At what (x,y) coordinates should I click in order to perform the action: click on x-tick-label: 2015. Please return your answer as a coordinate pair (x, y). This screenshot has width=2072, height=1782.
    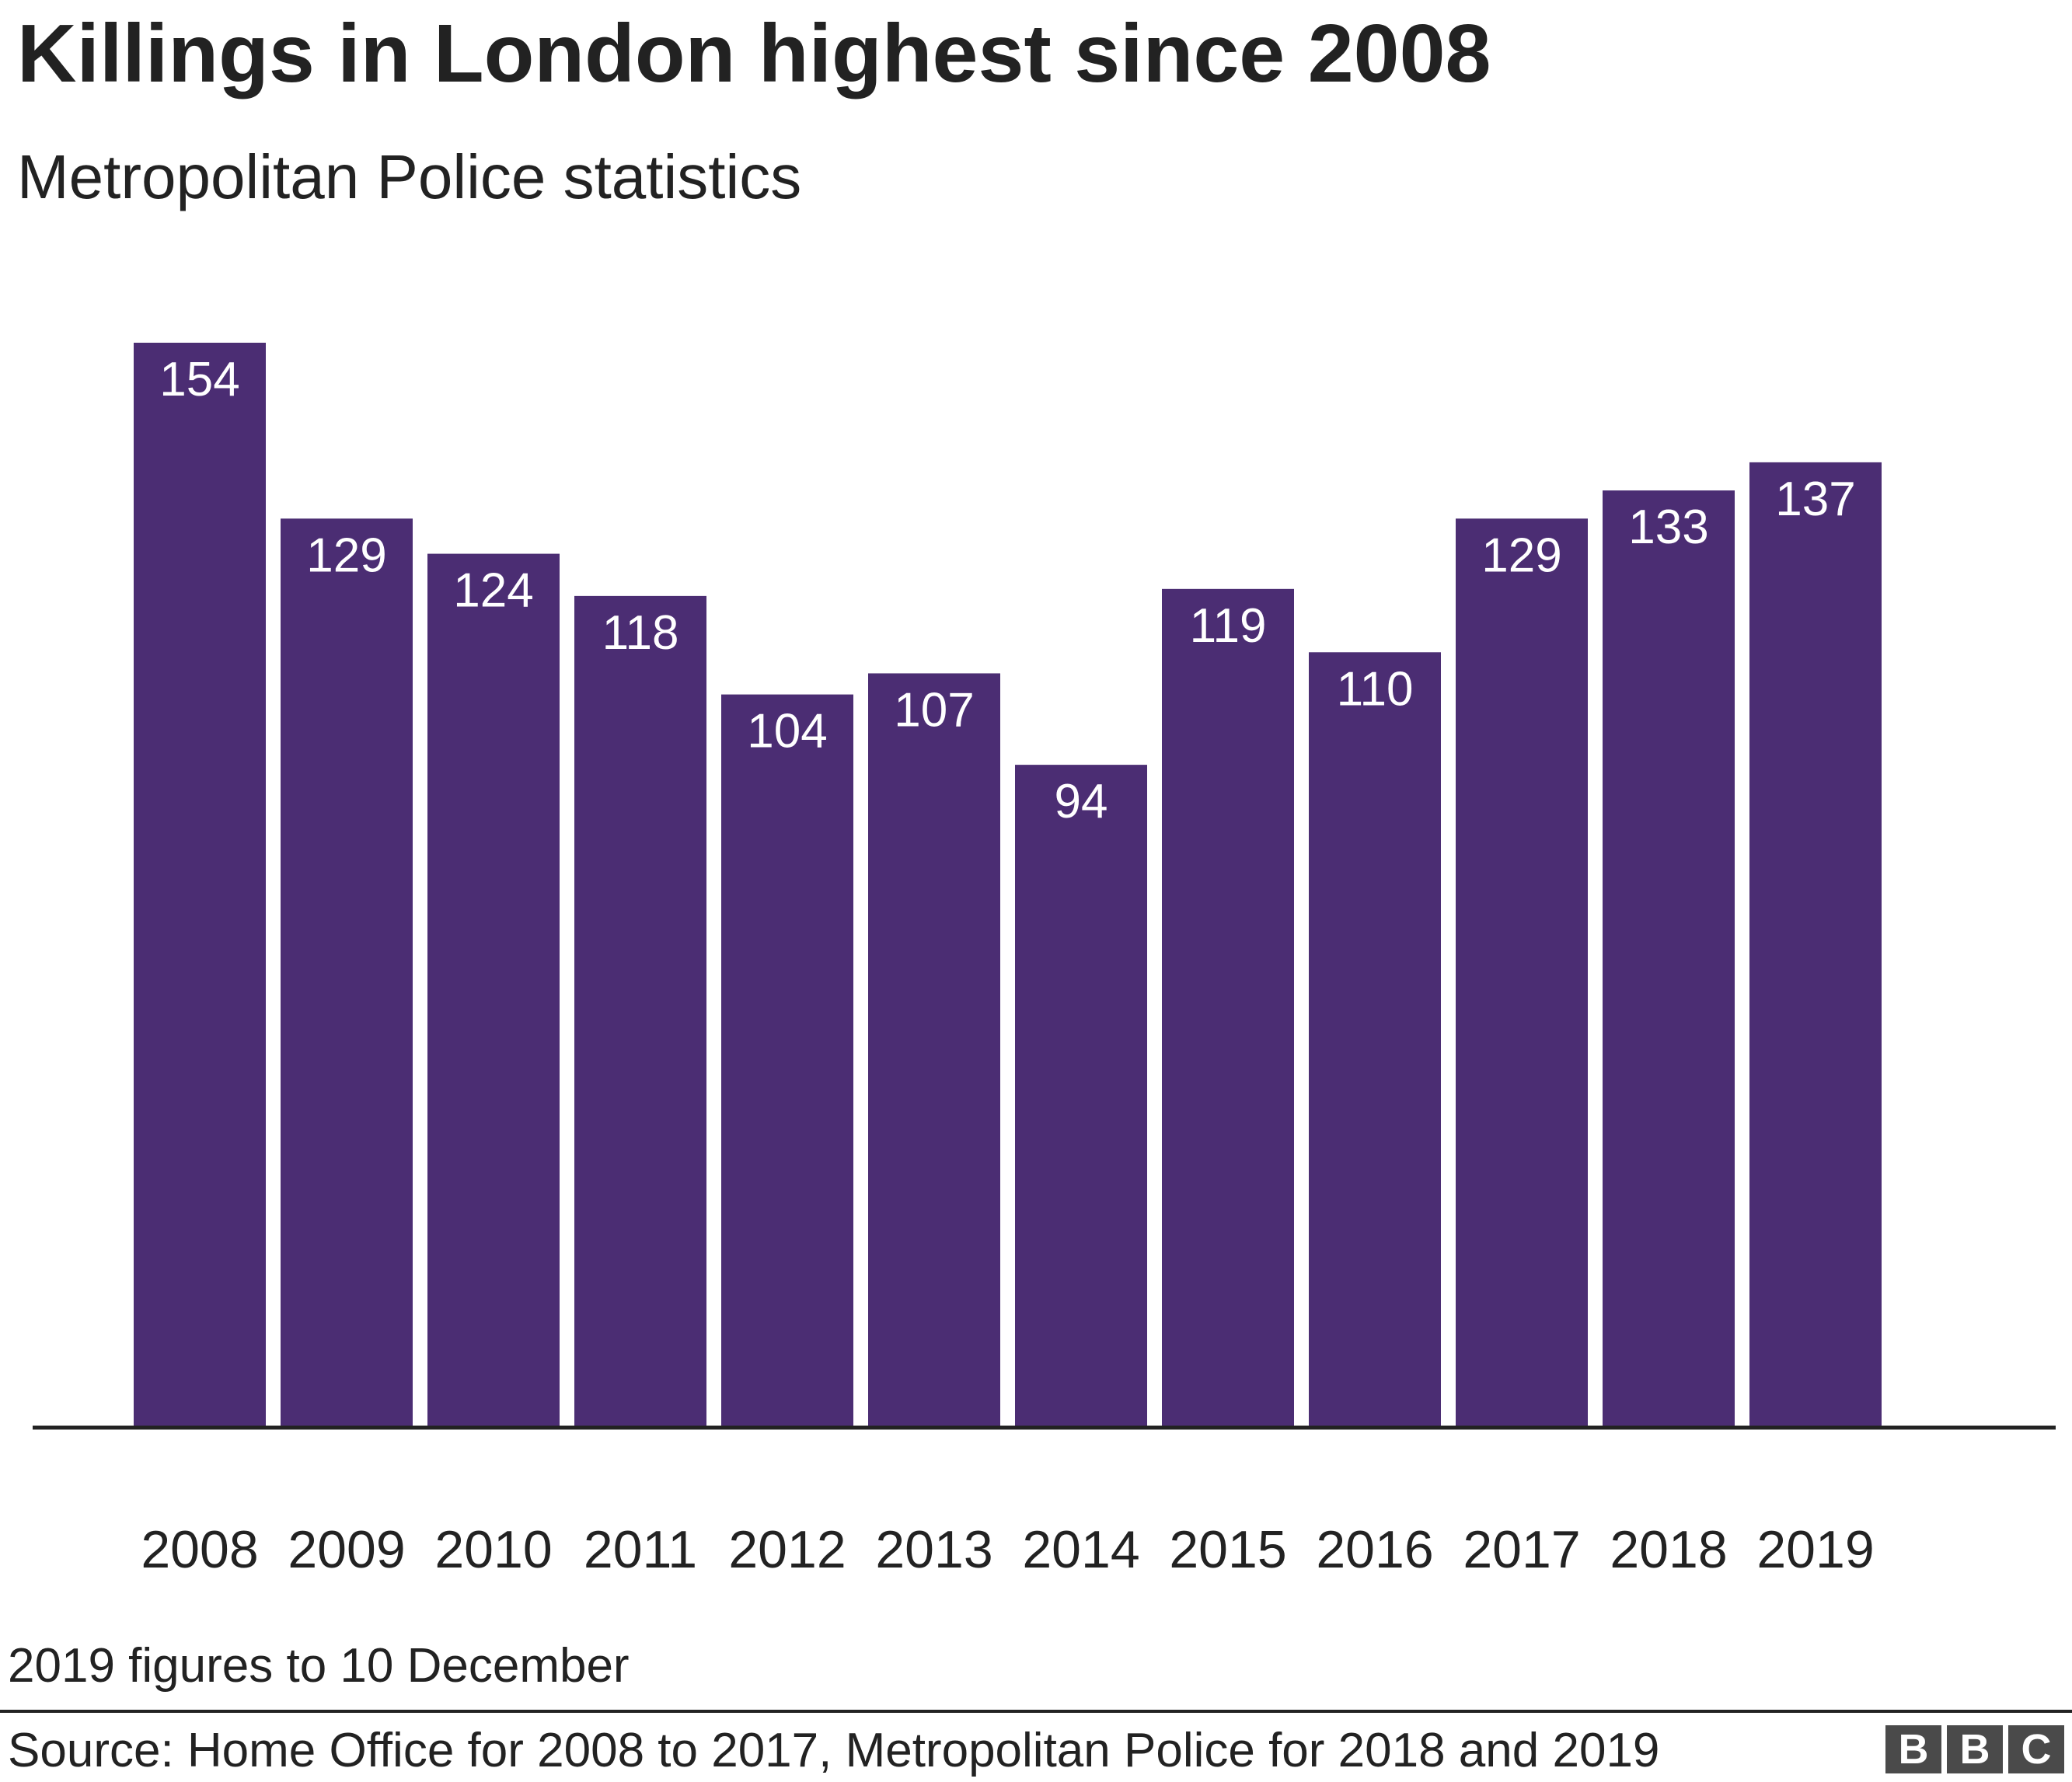
    Looking at the image, I should click on (1227, 1550).